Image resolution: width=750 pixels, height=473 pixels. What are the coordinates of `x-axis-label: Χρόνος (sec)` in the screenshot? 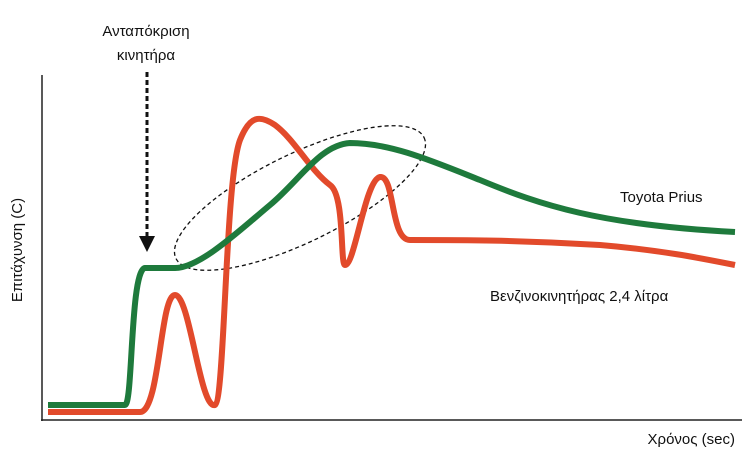 It's located at (691, 439).